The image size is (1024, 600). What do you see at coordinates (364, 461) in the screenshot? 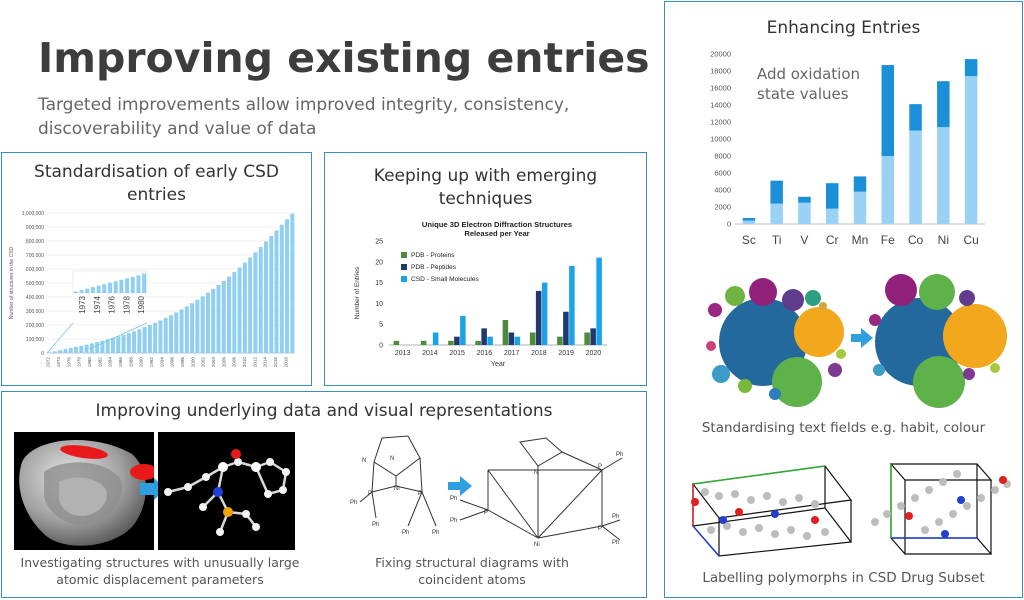
I see `svg-text: N` at bounding box center [364, 461].